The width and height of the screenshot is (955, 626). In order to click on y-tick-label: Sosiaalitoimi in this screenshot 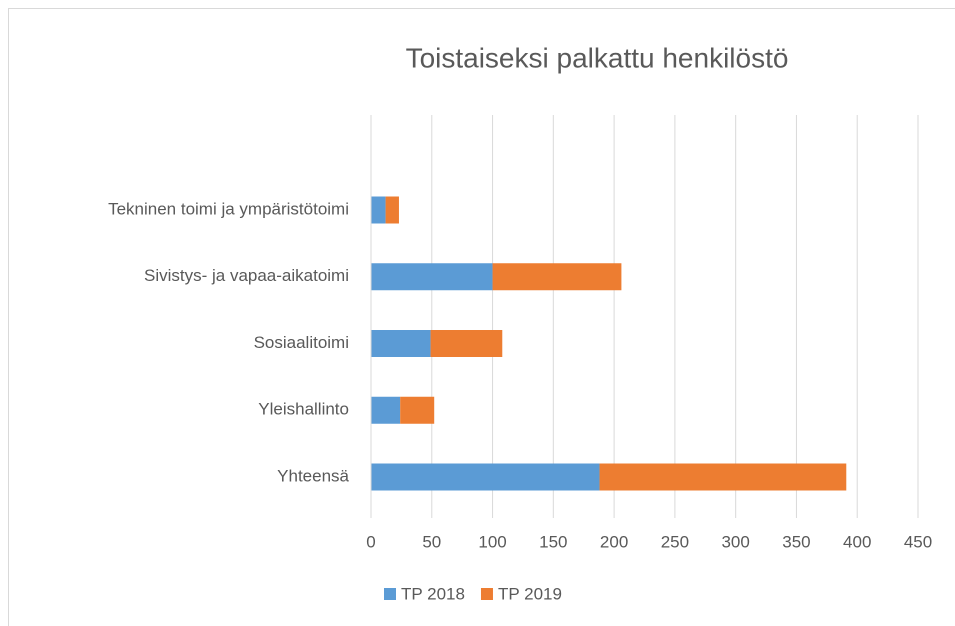, I will do `click(301, 342)`.